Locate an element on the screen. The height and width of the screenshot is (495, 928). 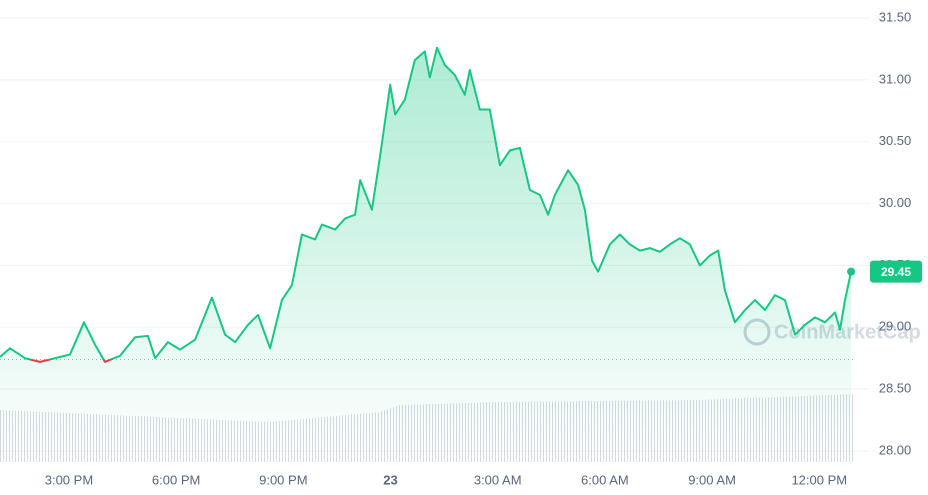
x-tick-label: 9:00 PM is located at coordinates (283, 479).